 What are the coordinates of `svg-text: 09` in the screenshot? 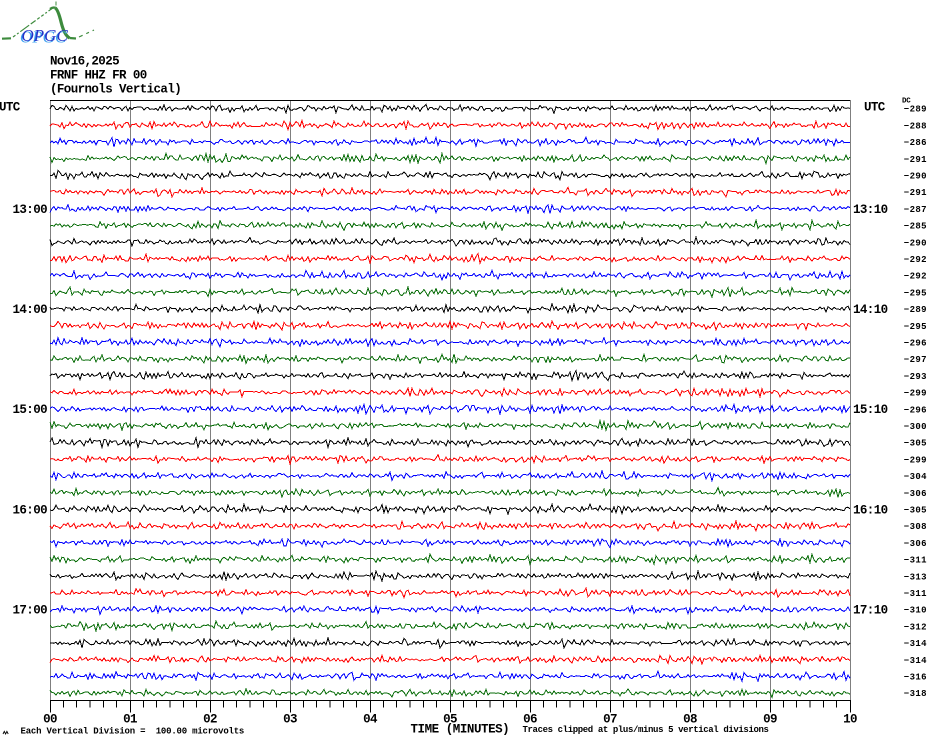 It's located at (770, 719).